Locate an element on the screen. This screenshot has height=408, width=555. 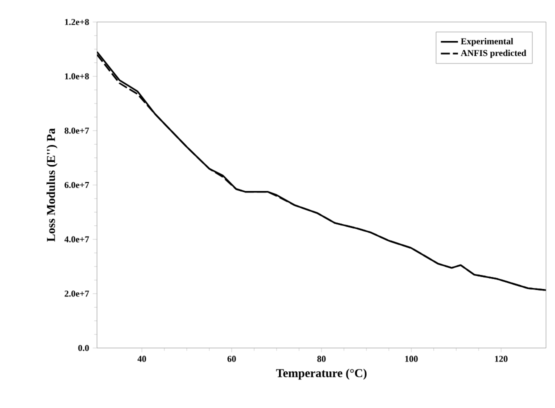
x-tick-label: 120 is located at coordinates (501, 359).